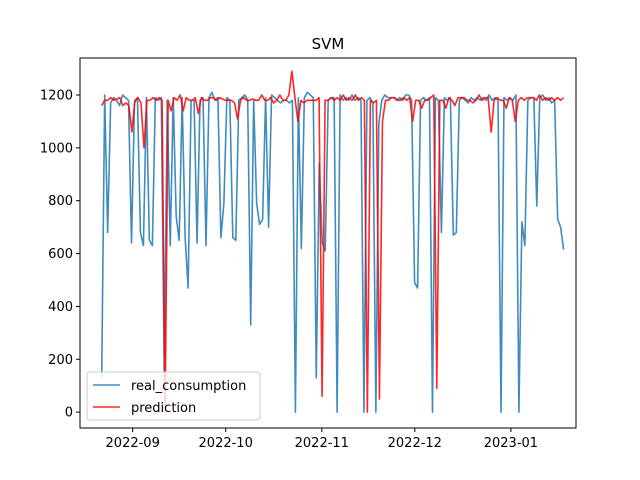 The image size is (640, 480). Describe the element at coordinates (511, 443) in the screenshot. I see `x-tick-label: 2023-01` at that location.